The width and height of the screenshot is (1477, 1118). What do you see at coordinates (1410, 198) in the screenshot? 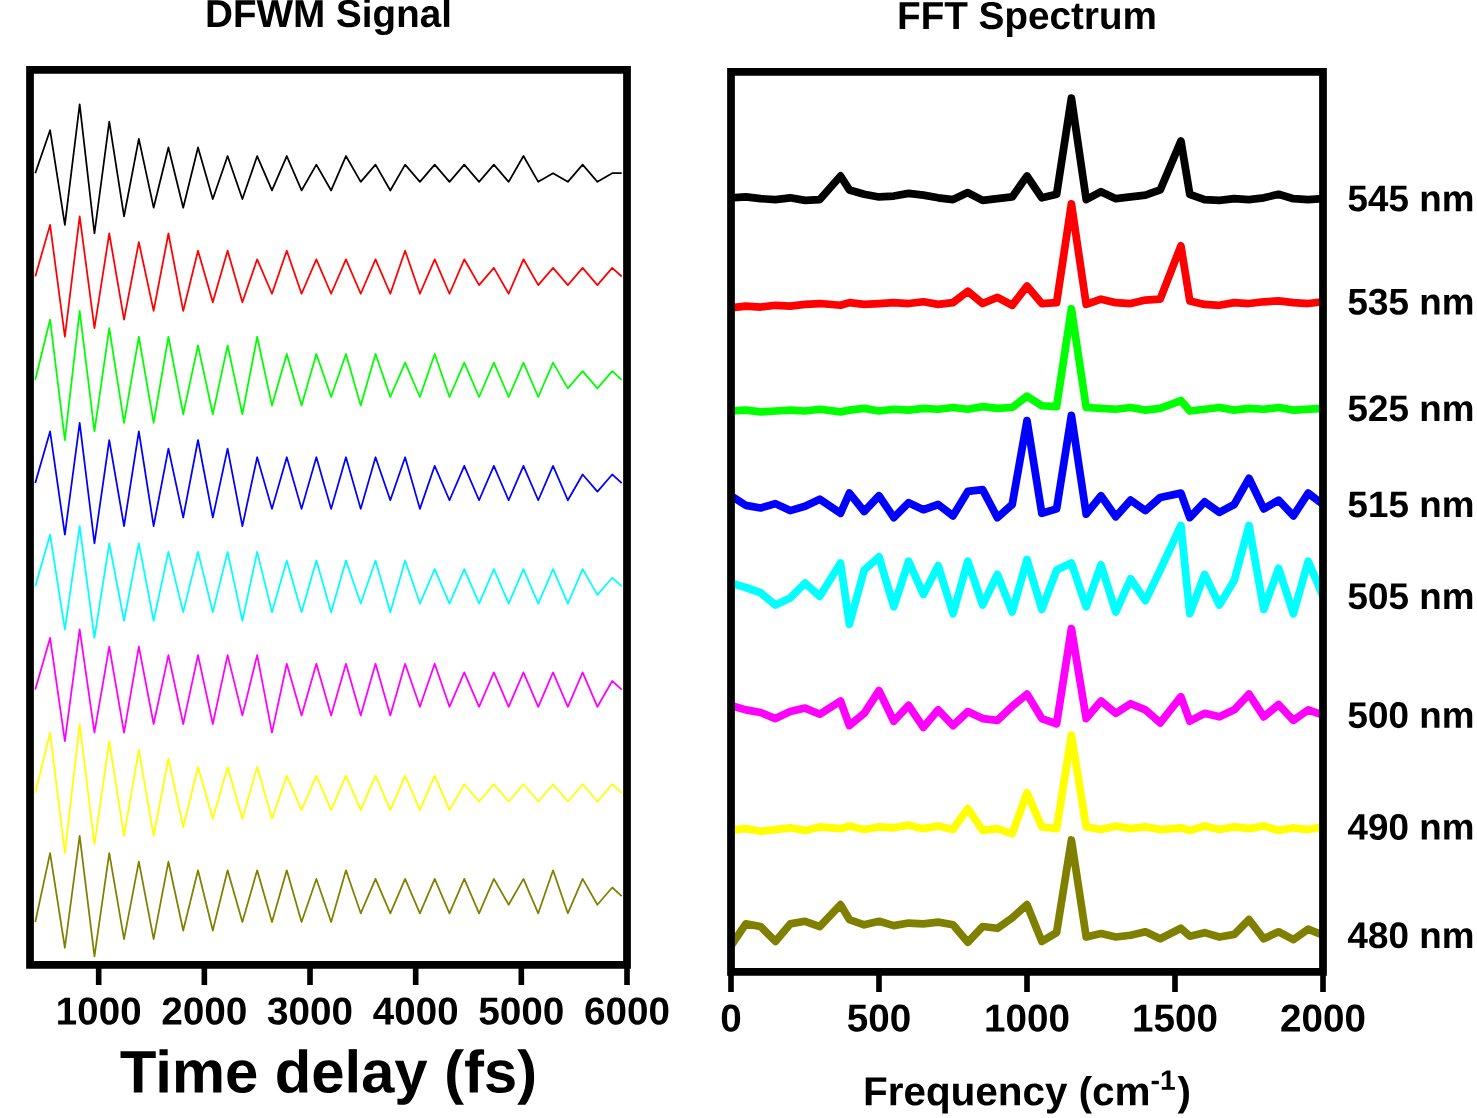
I see `series-label: 545 nm` at bounding box center [1410, 198].